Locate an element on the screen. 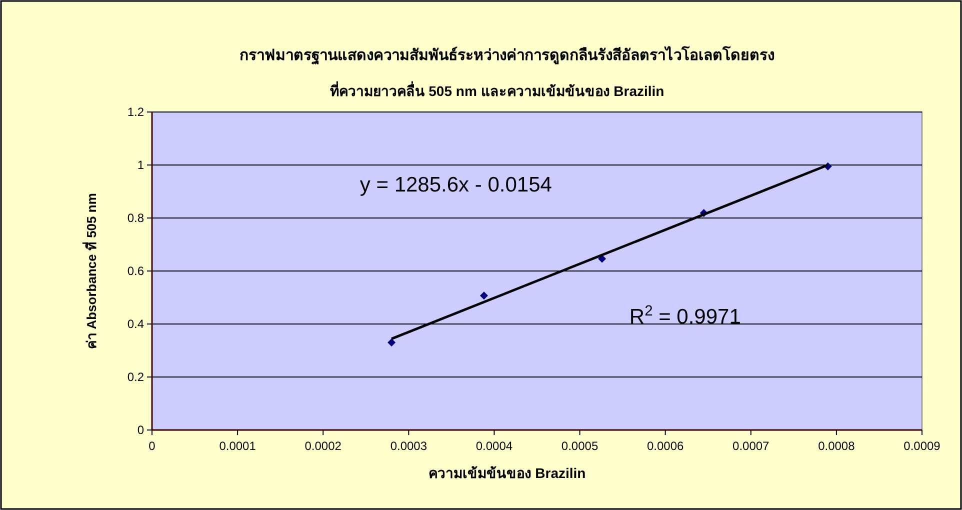 The width and height of the screenshot is (962, 510). y-tick-label: 1.2 is located at coordinates (135, 112).